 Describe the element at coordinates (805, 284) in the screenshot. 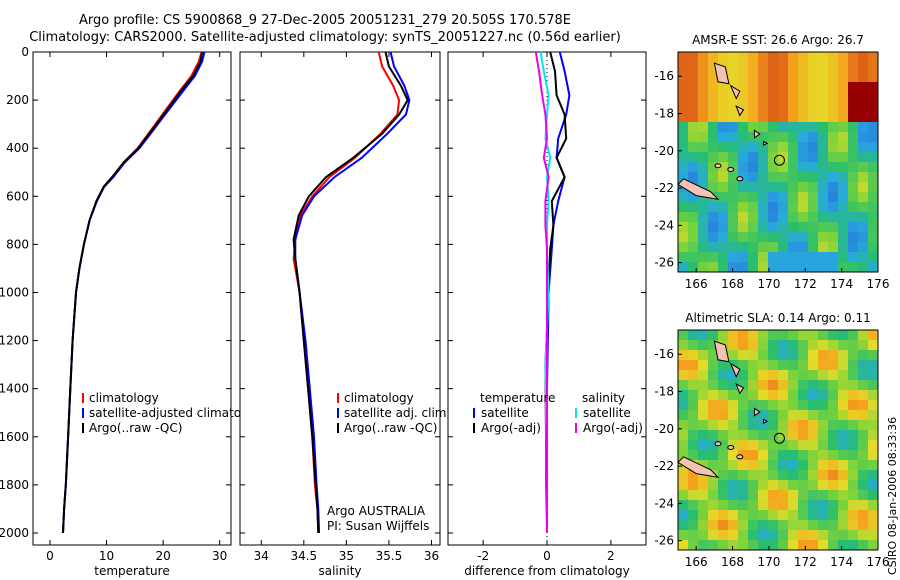

I see `x-tick-label: 172` at that location.